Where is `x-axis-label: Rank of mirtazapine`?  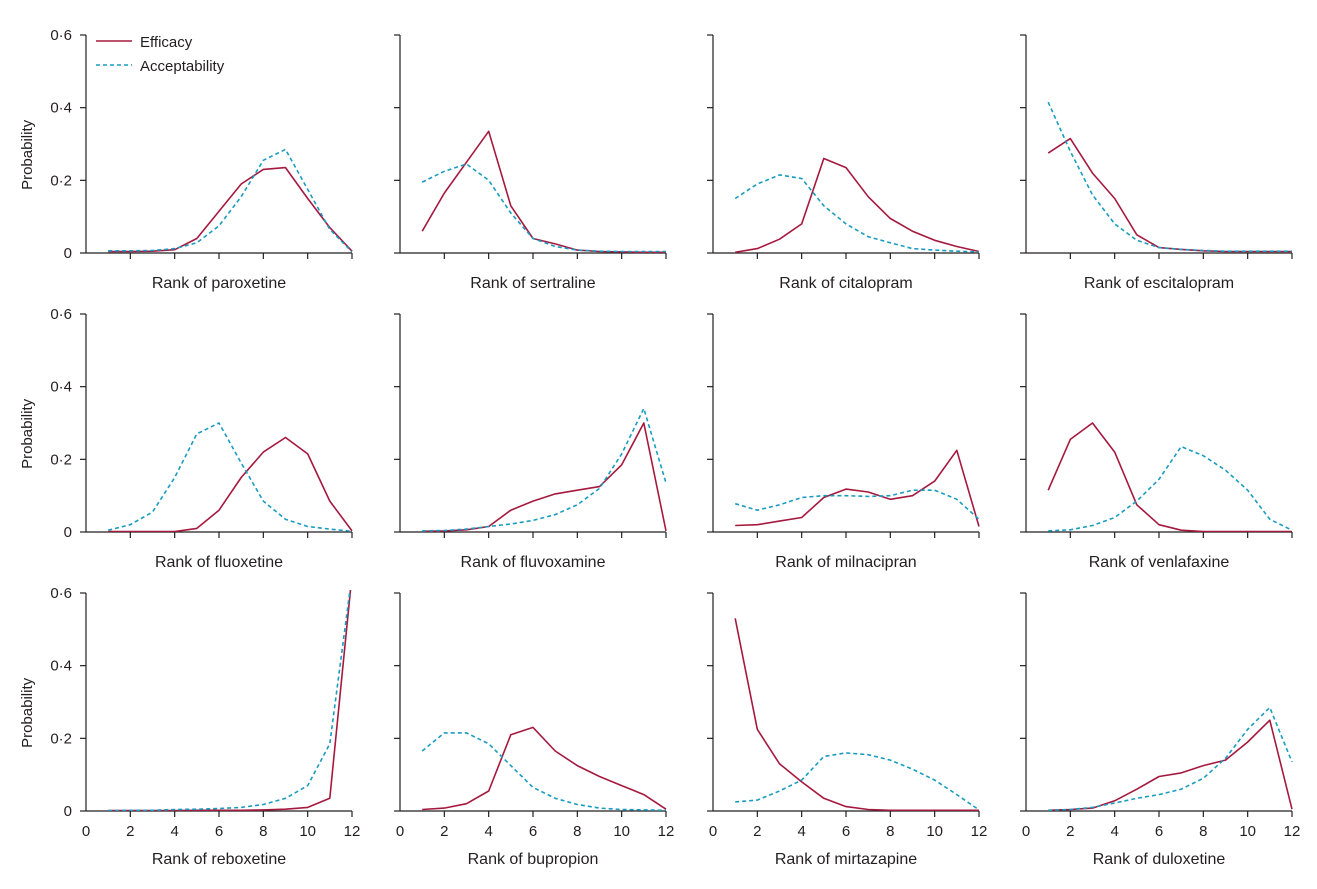
x-axis-label: Rank of mirtazapine is located at coordinates (846, 859).